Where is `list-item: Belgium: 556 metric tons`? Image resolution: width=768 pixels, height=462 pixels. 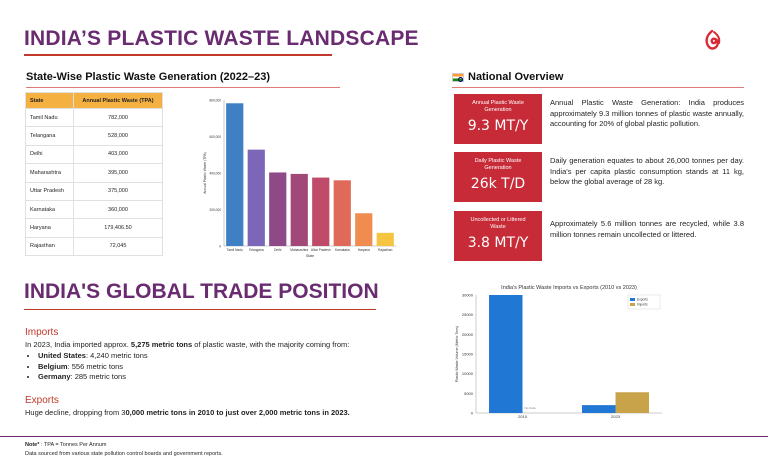
list-item: Belgium: 556 metric tons is located at coordinates (93, 367).